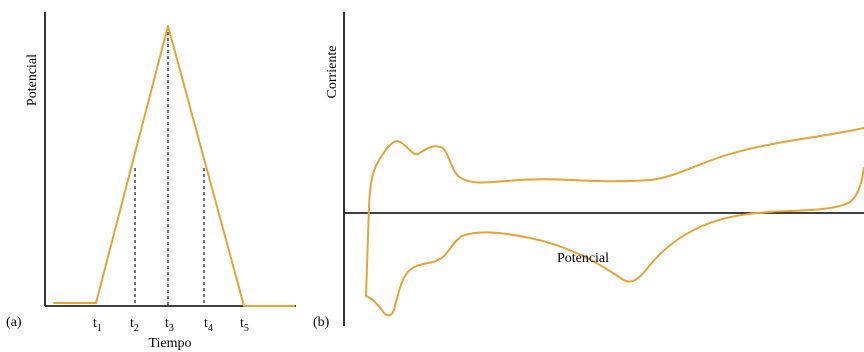  What do you see at coordinates (169, 325) in the screenshot?
I see `tick-label-t3: t3` at bounding box center [169, 325].